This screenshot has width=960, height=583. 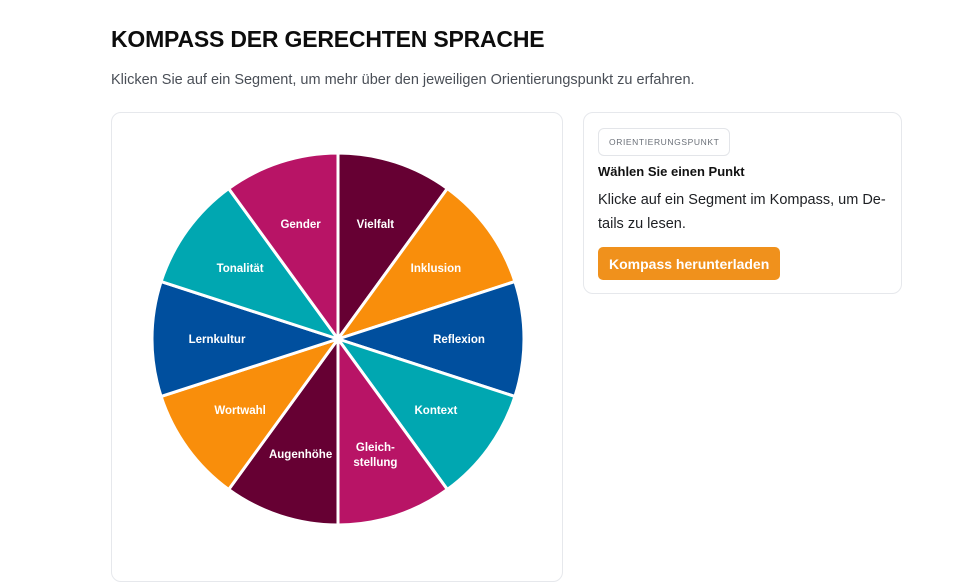 What do you see at coordinates (393, 247) in the screenshot?
I see `segment-vielfalt` at bounding box center [393, 247].